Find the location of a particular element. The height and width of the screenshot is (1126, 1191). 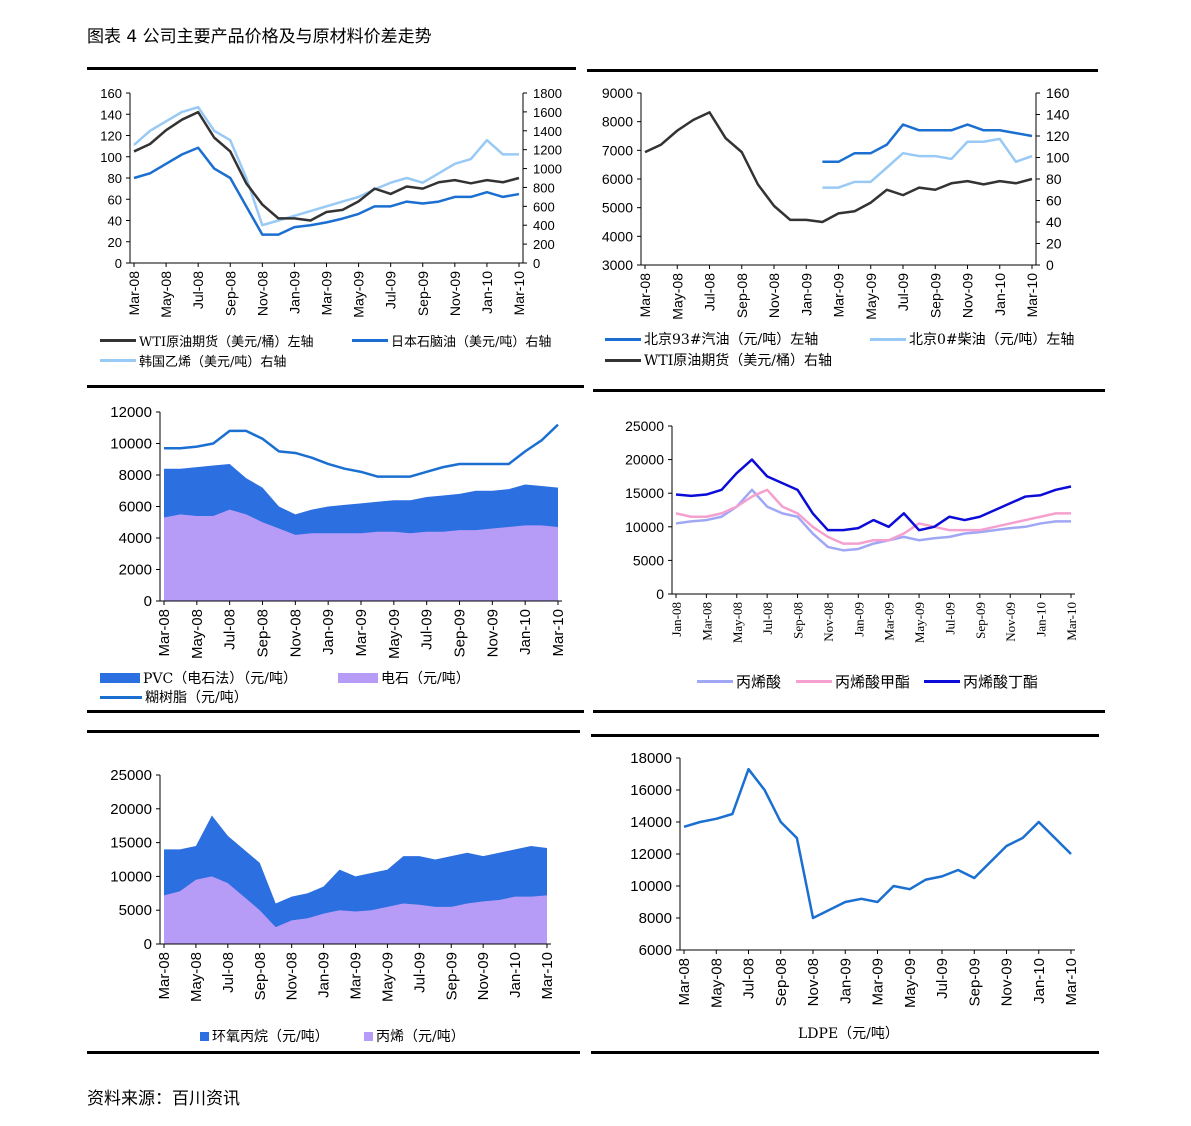

area-series is located at coordinates (361, 555).